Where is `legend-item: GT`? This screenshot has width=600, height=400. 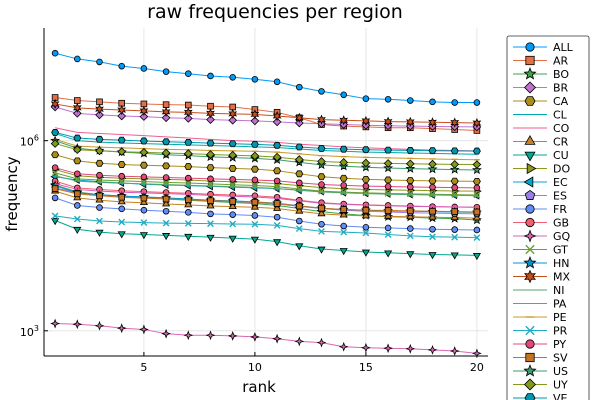 legend-item: GT is located at coordinates (540, 250).